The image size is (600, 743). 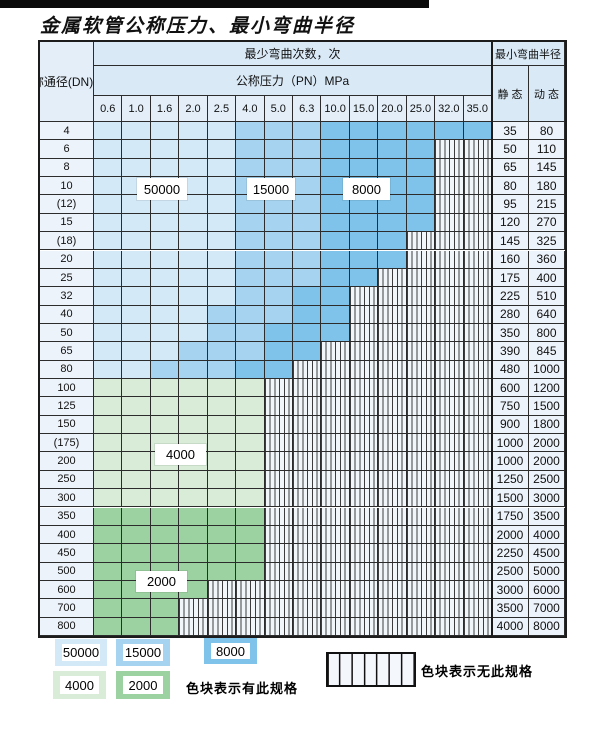 I want to click on dn-cell: 200, so click(x=67, y=461).